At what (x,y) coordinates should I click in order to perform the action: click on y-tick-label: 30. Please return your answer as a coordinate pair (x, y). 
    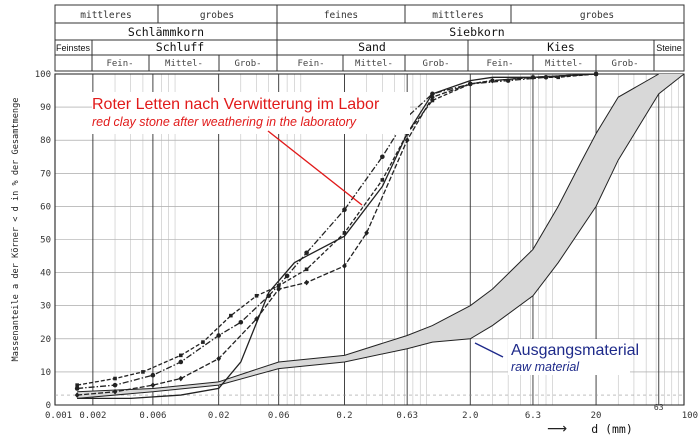
    Looking at the image, I should click on (45, 307).